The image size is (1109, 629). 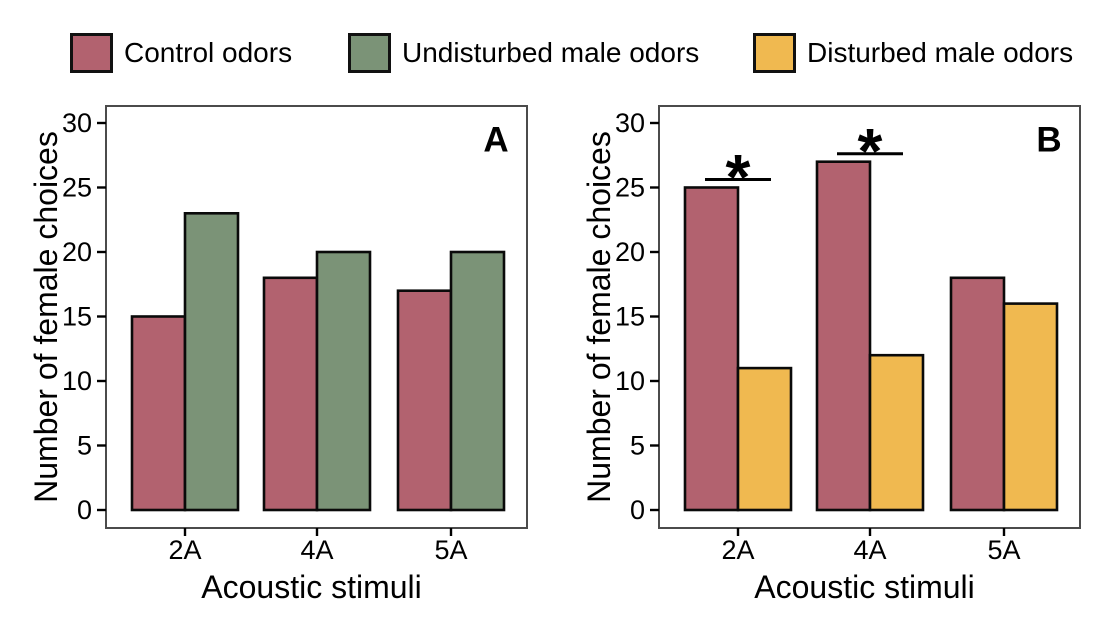 I want to click on legend-item-undisturbed-male-odors: Undisturbed male odors, so click(x=523, y=53).